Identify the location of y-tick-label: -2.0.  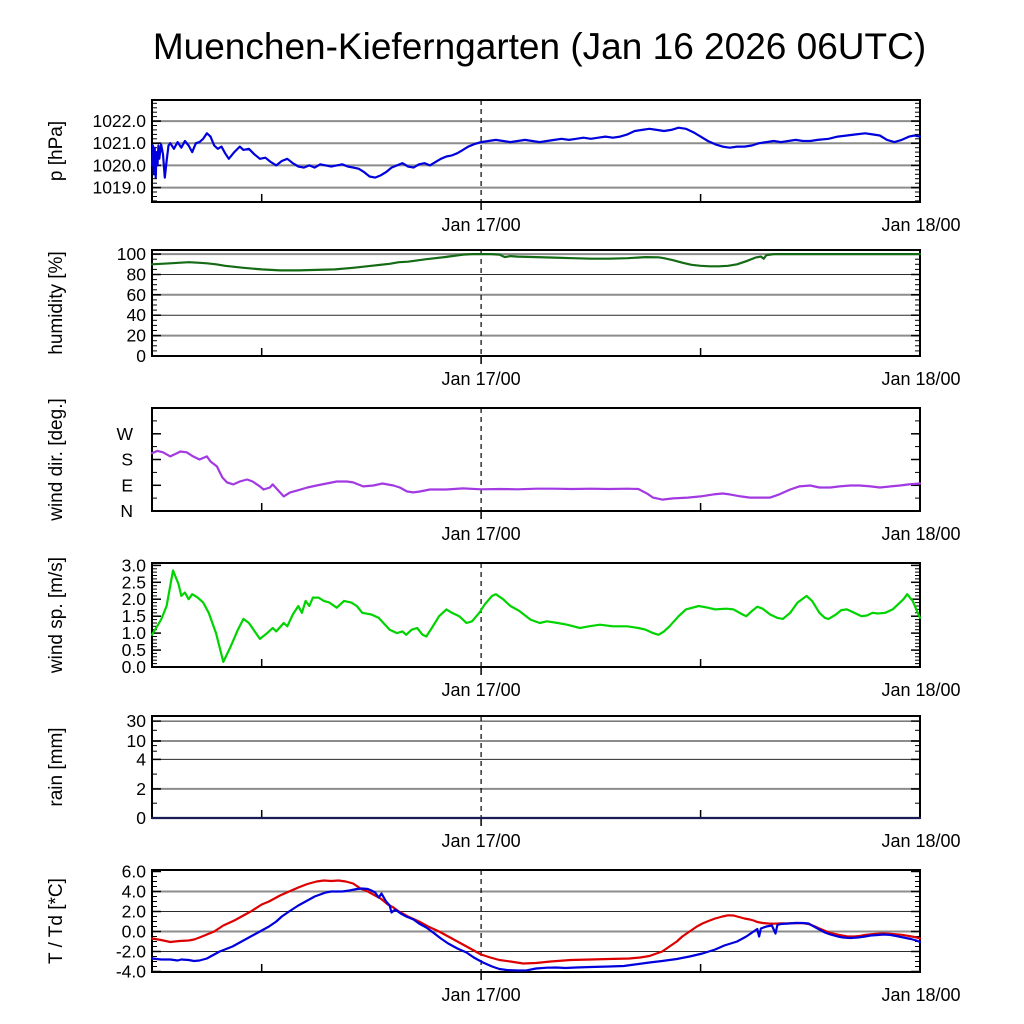
(131, 952).